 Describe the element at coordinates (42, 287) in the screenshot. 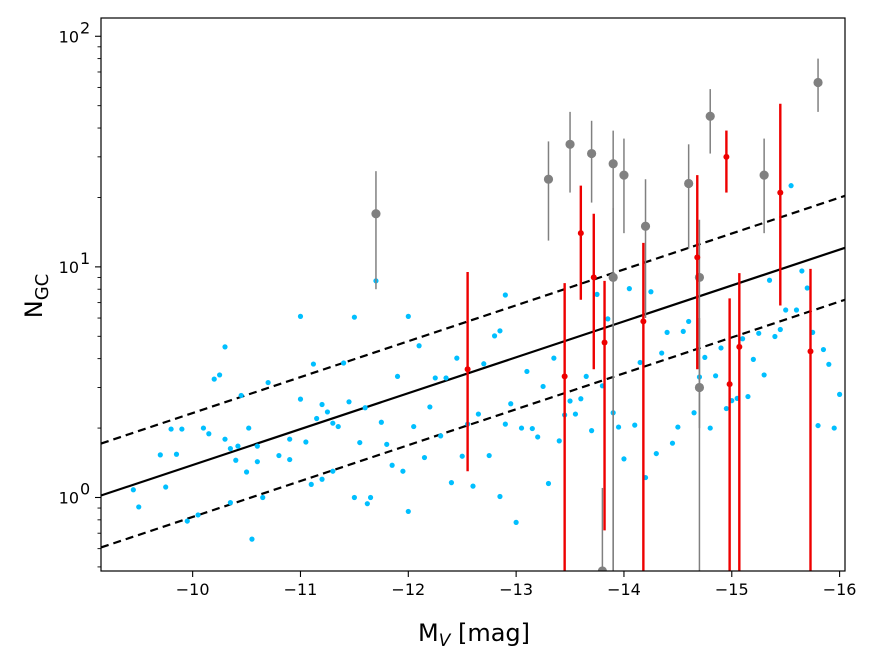

I see `y-axis-title-sub: GC` at that location.